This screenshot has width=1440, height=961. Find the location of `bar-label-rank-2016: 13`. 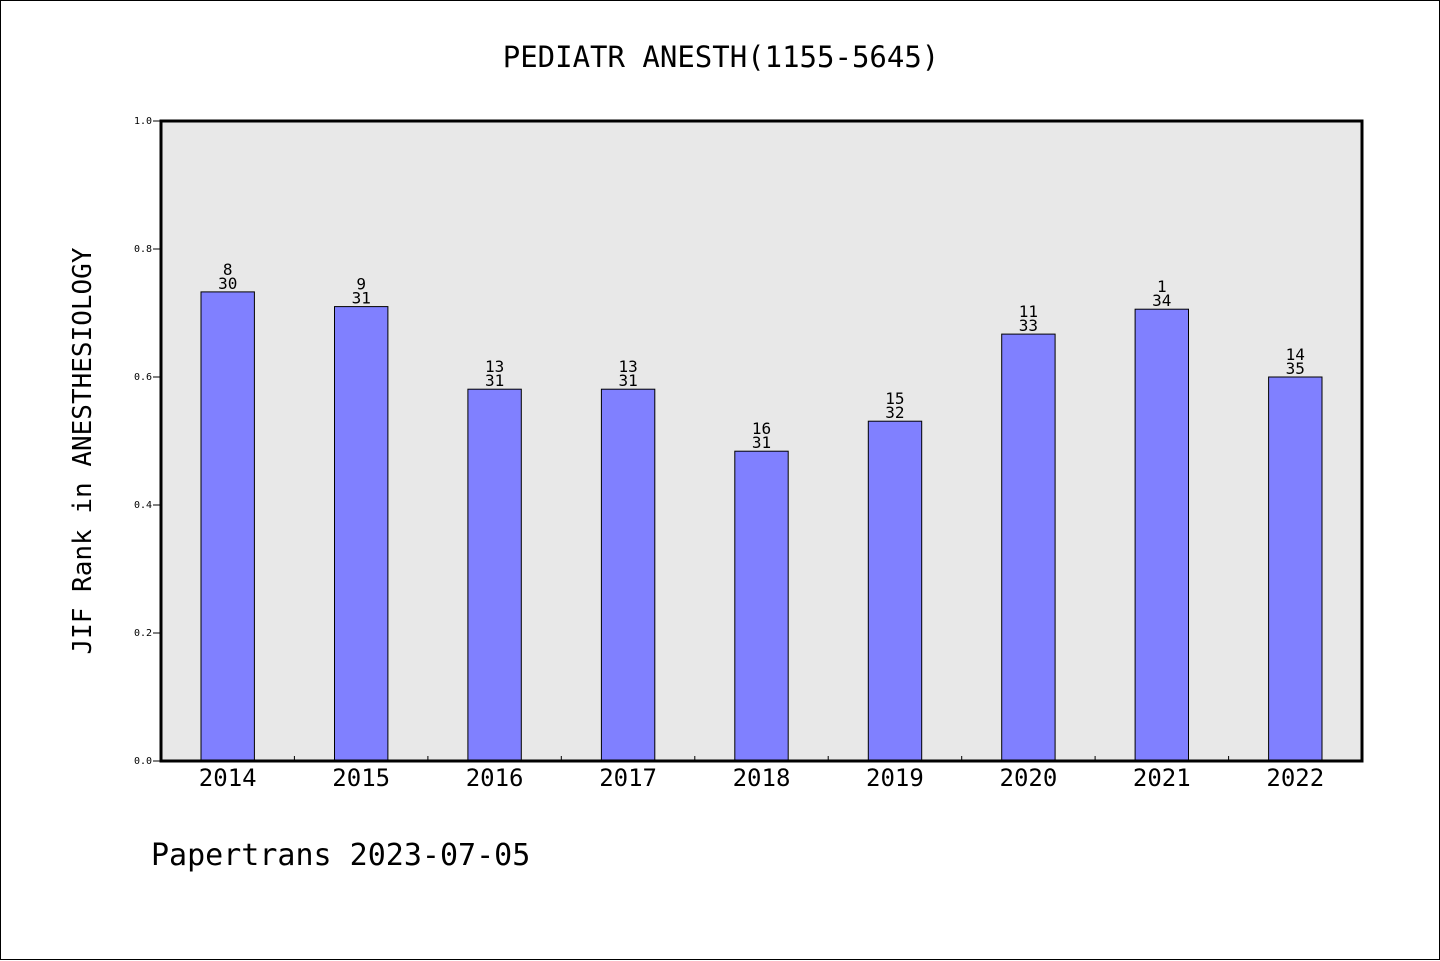

bar-label-rank-2016: 13 is located at coordinates (494, 366).